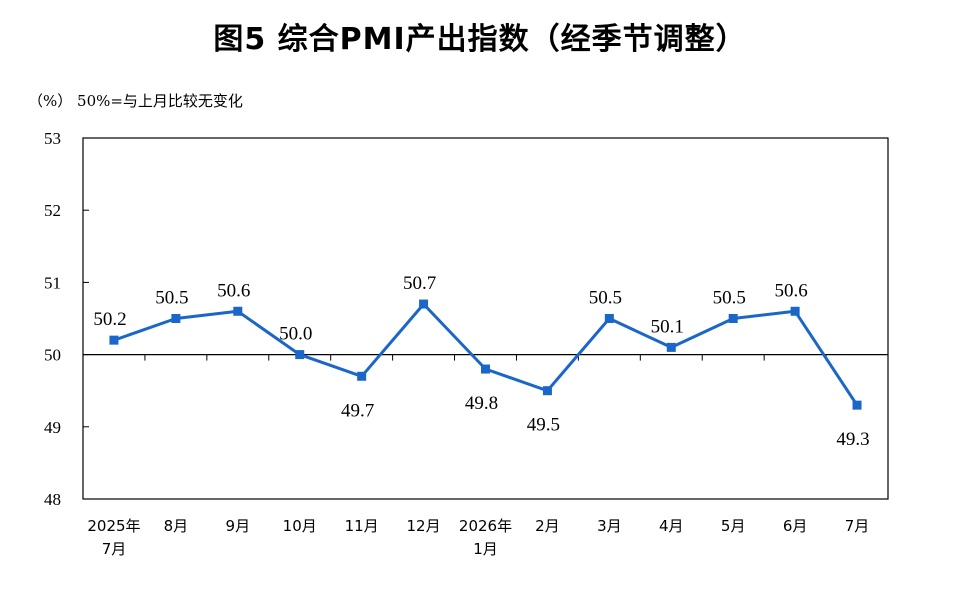 This screenshot has height=598, width=960. I want to click on data-label: 50.7, so click(419, 283).